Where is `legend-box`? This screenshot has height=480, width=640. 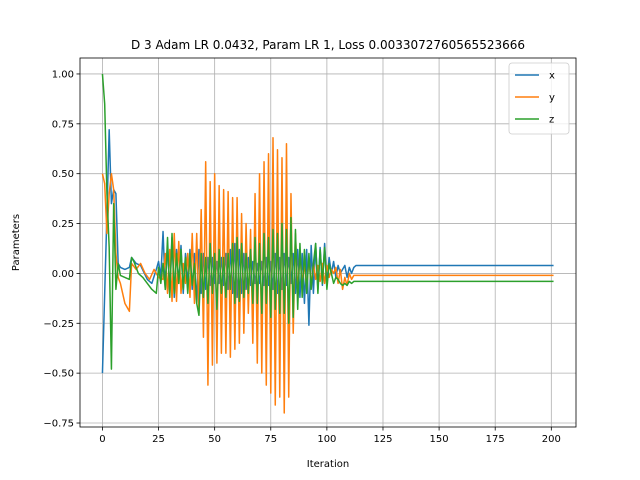
legend-box is located at coordinates (539, 98).